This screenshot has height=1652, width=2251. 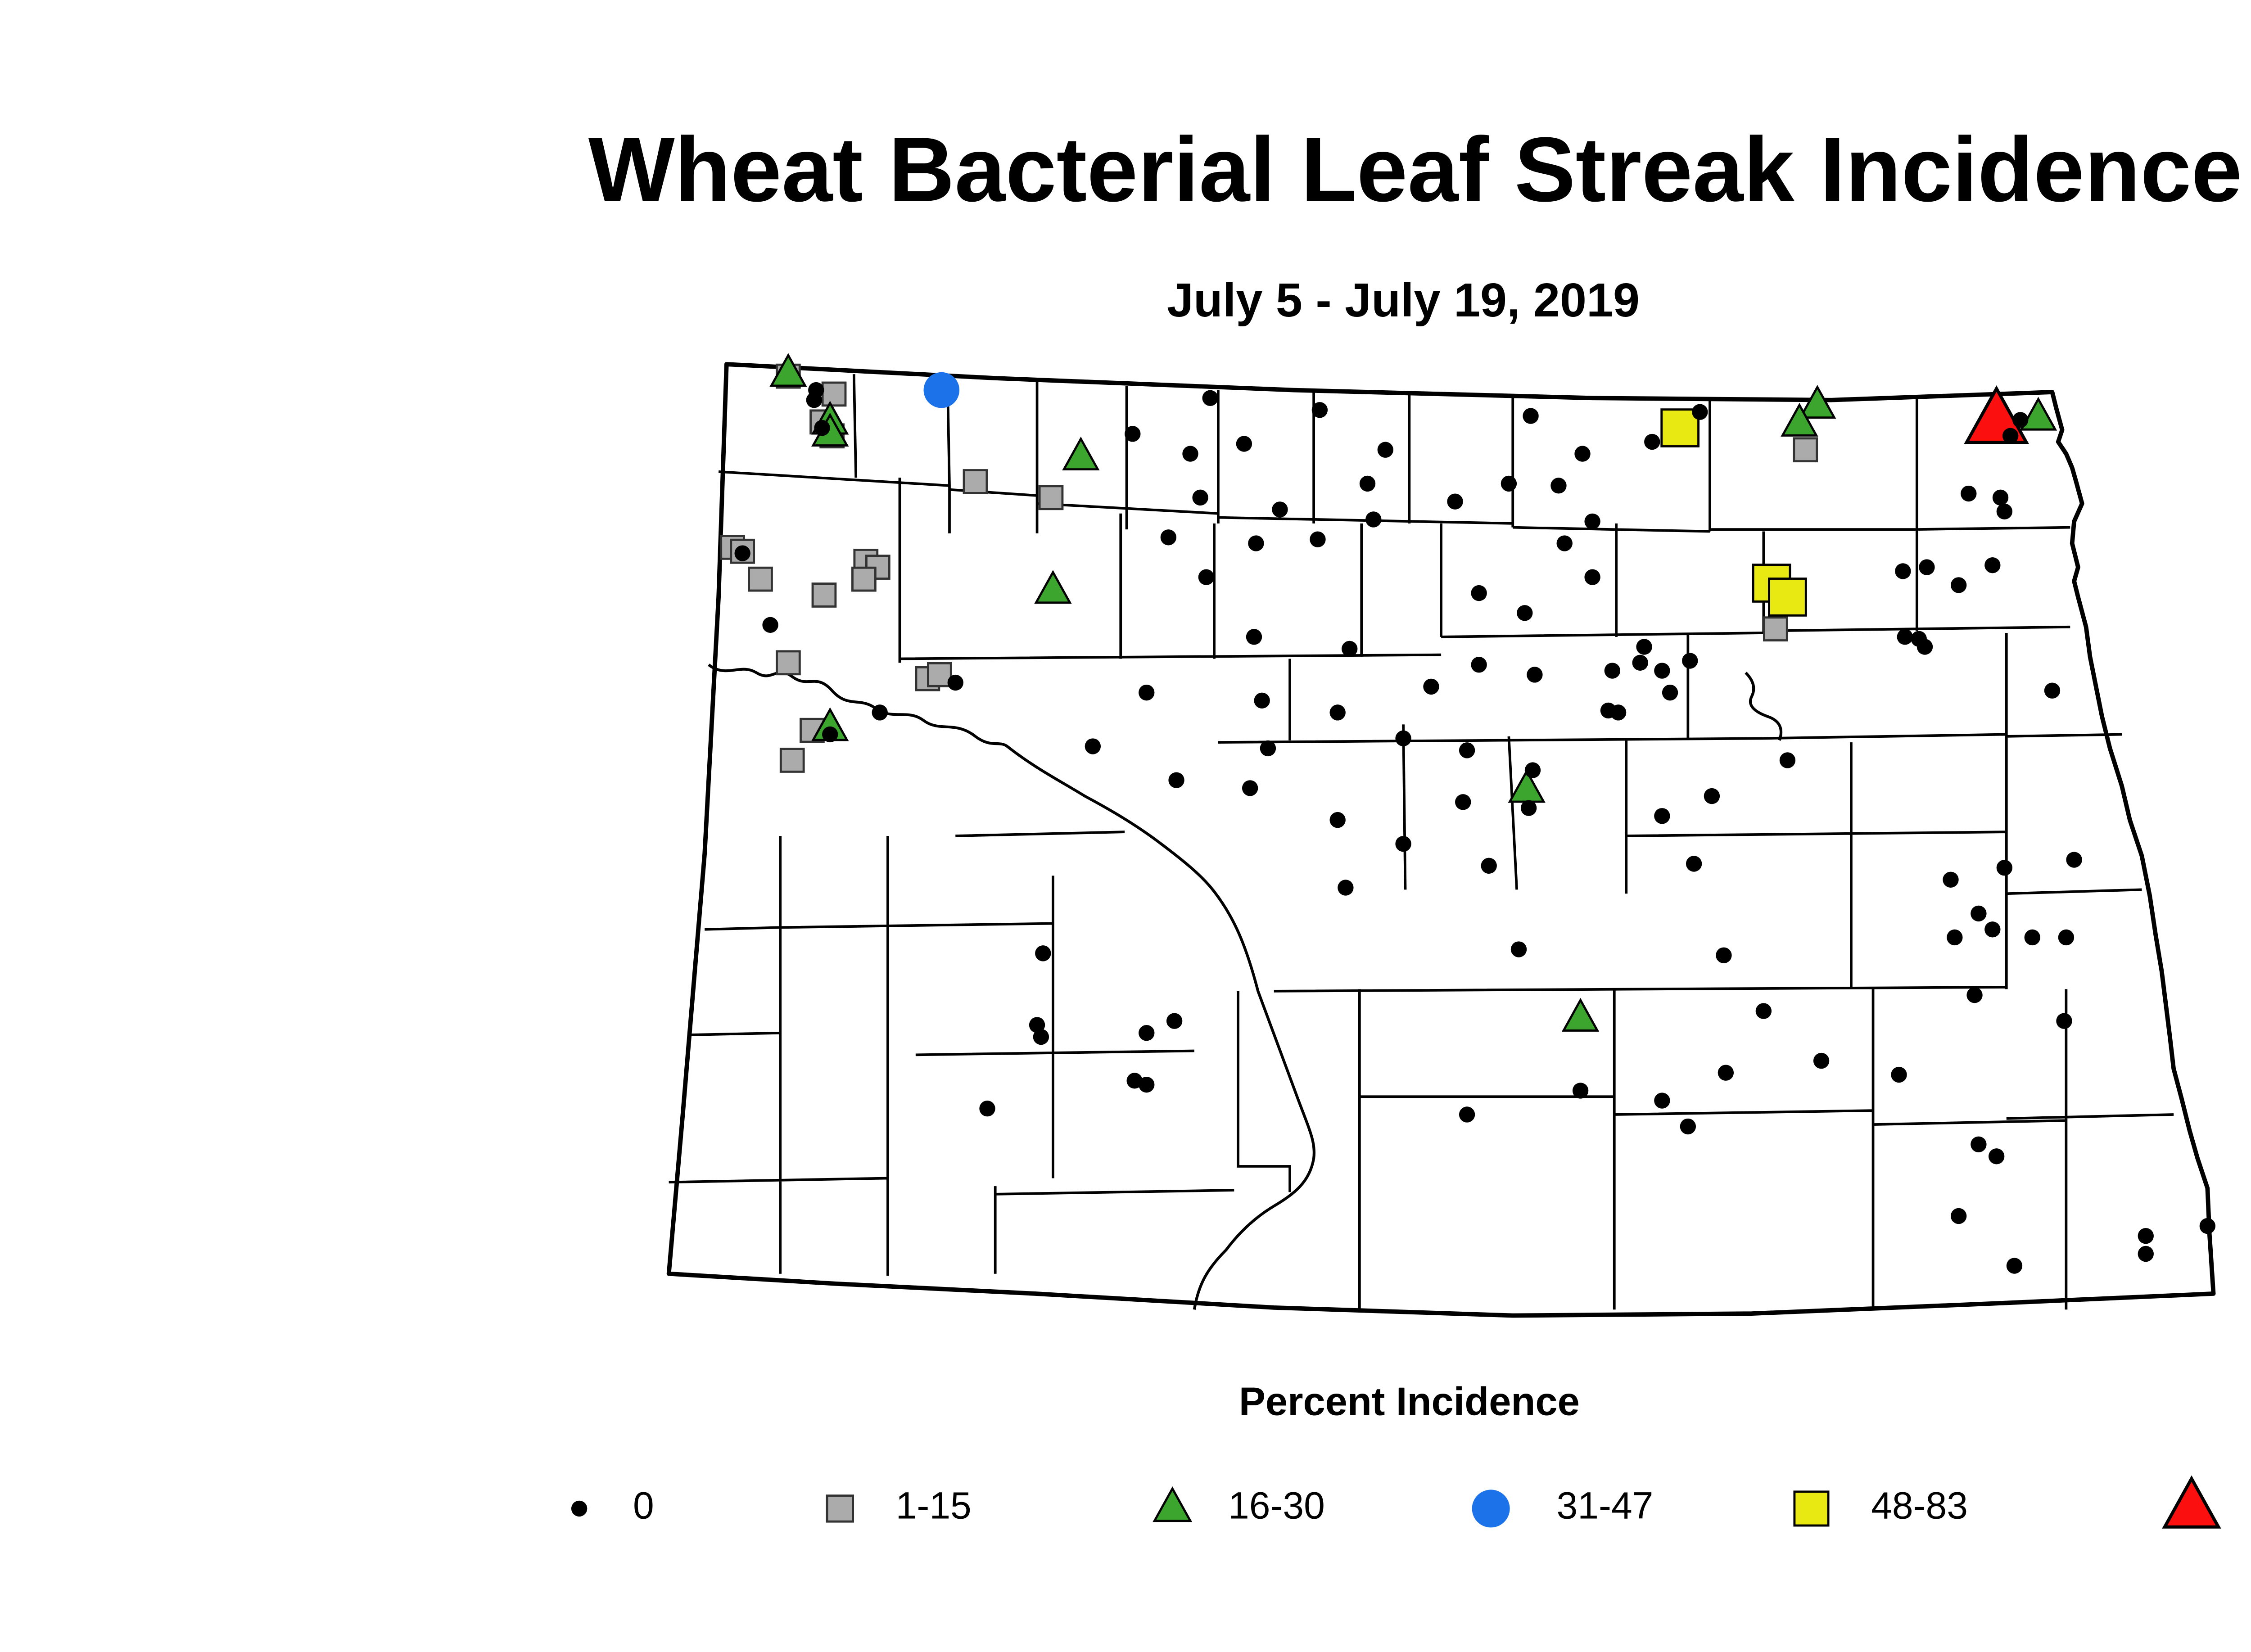 What do you see at coordinates (643, 1507) in the screenshot?
I see `legend-item-label: 0` at bounding box center [643, 1507].